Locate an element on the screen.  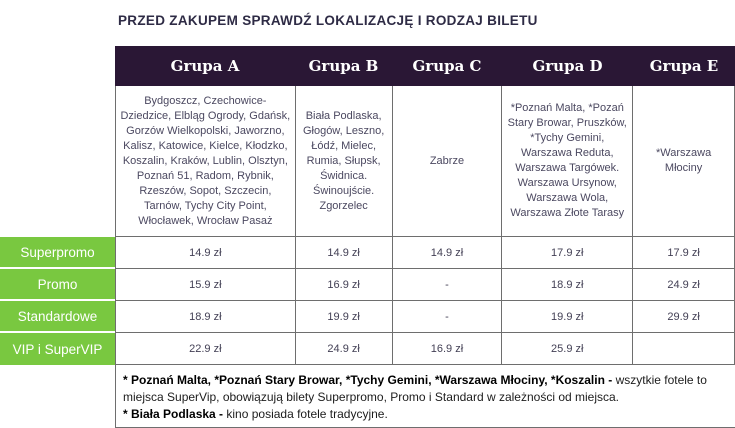
row-label-superpromo: Superpromo is located at coordinates (57, 253).